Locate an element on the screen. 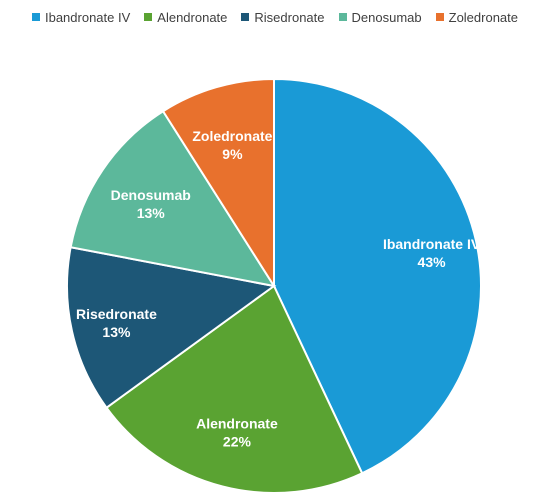 The width and height of the screenshot is (550, 504). legend-item-risedronate: Risedronate is located at coordinates (283, 17).